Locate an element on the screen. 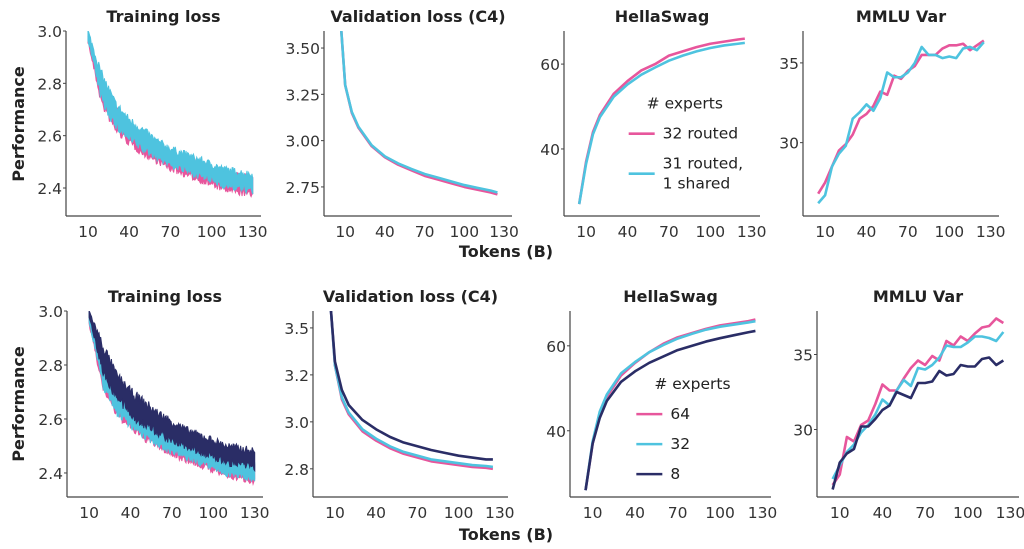 This screenshot has width=1024, height=549. legend: # experts 32 routed 31 routed, 1 shared is located at coordinates (685, 144).